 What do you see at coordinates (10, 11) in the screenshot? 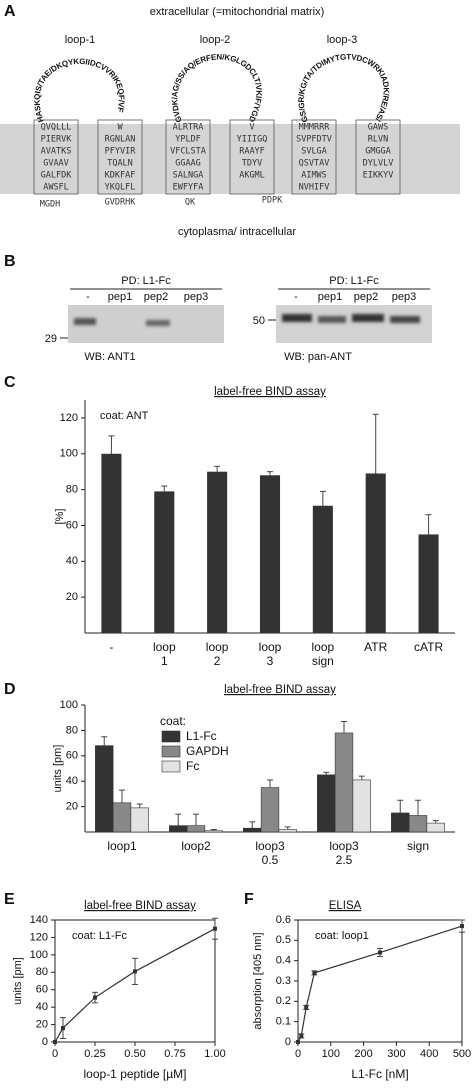
I see `panel-label: A` at bounding box center [10, 11].